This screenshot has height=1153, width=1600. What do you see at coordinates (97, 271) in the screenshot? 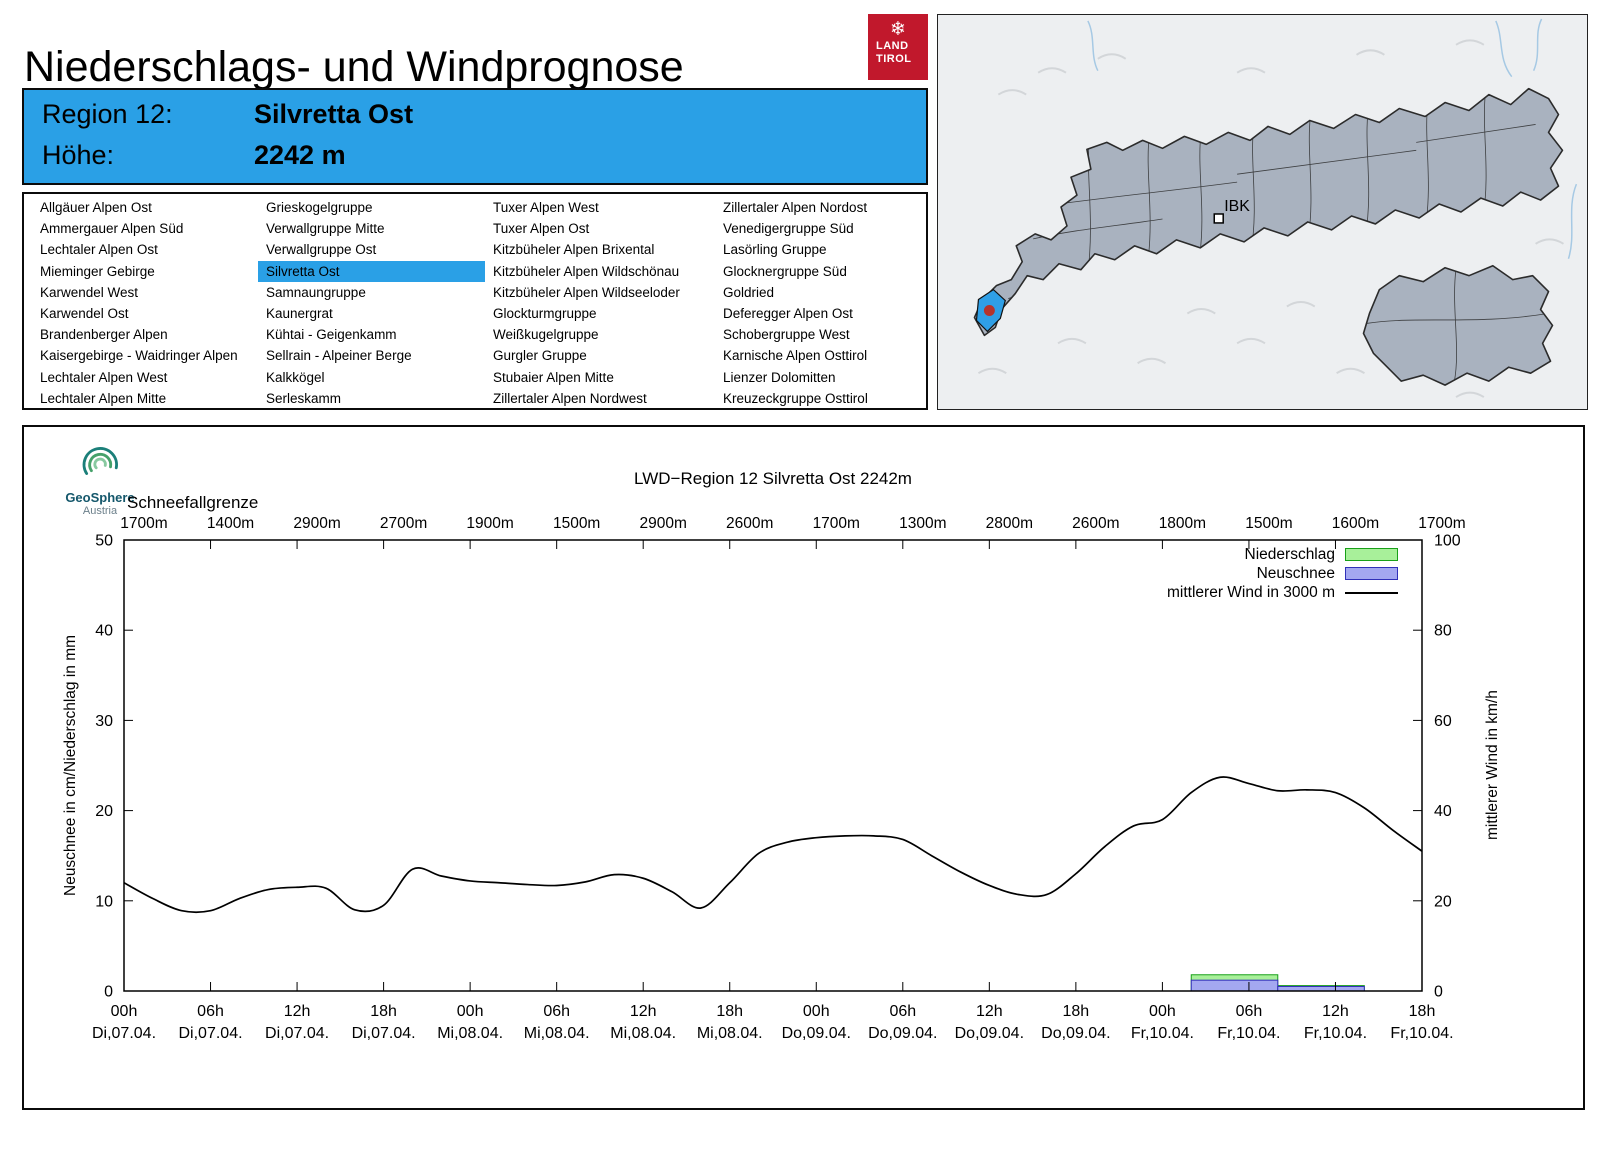
I see `region-list-item: Mieminger Gebirge` at bounding box center [97, 271].